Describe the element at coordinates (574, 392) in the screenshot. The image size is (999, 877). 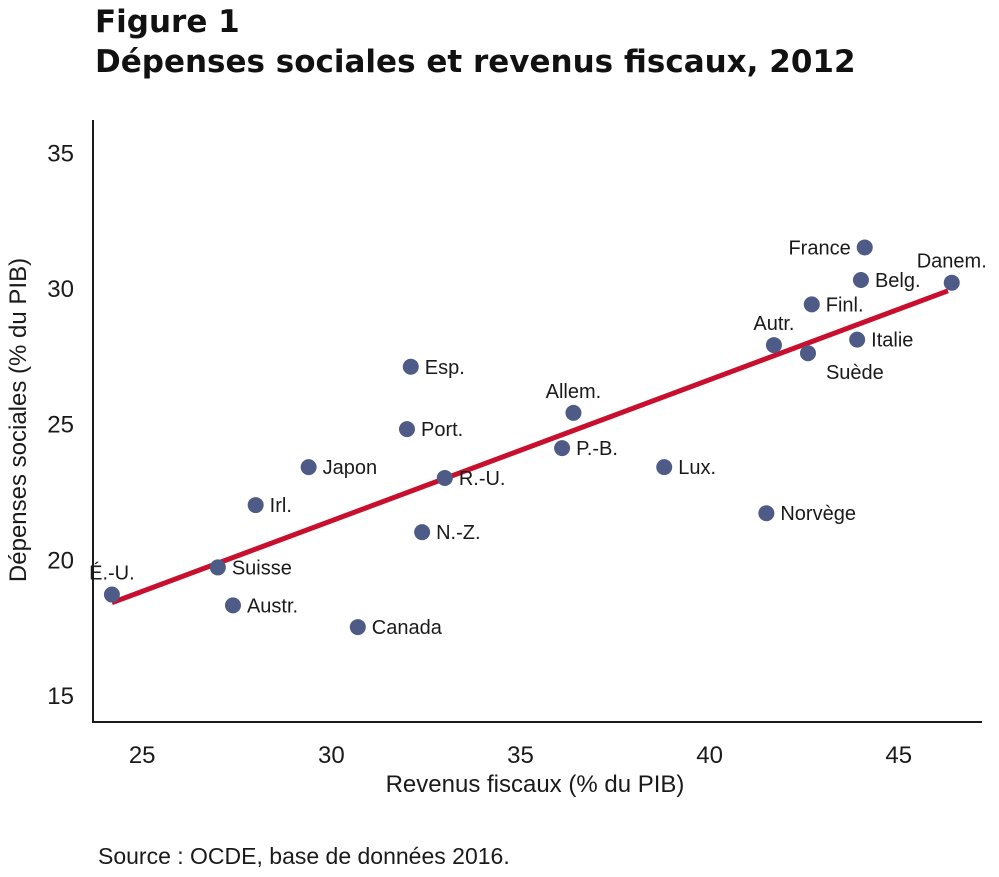
I see `point-label: Allem.` at that location.